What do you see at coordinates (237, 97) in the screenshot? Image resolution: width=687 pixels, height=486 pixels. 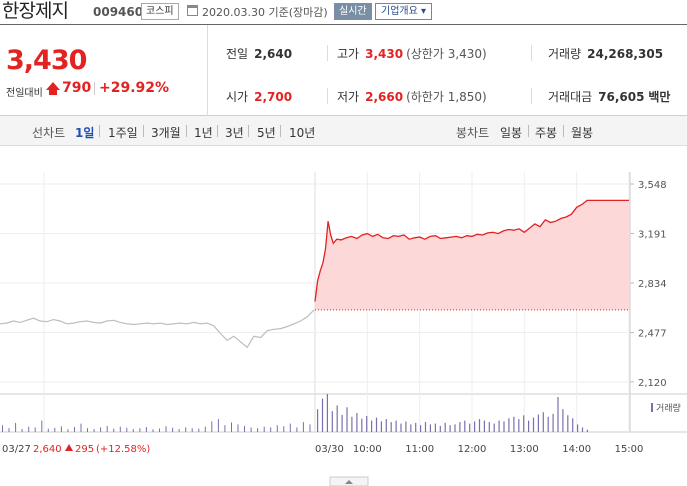 I see `open-label: 시가` at bounding box center [237, 97].